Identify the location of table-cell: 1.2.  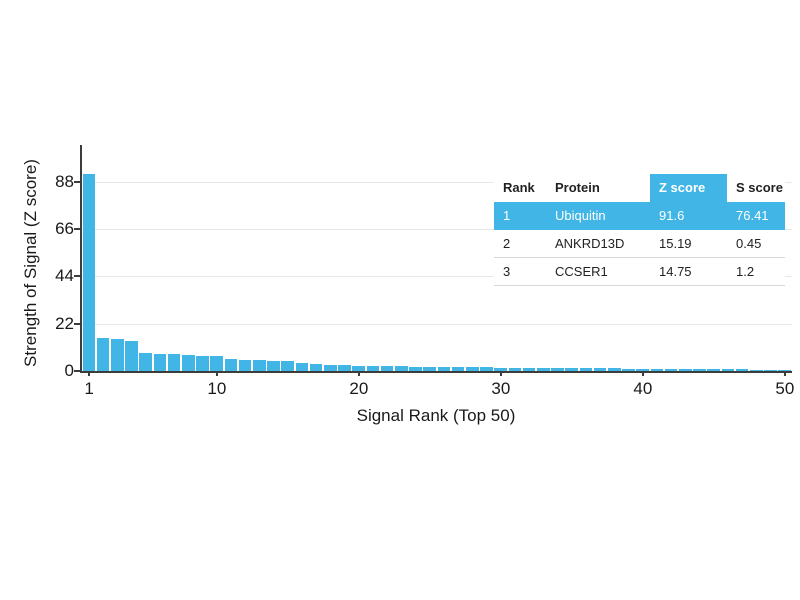
(756, 272).